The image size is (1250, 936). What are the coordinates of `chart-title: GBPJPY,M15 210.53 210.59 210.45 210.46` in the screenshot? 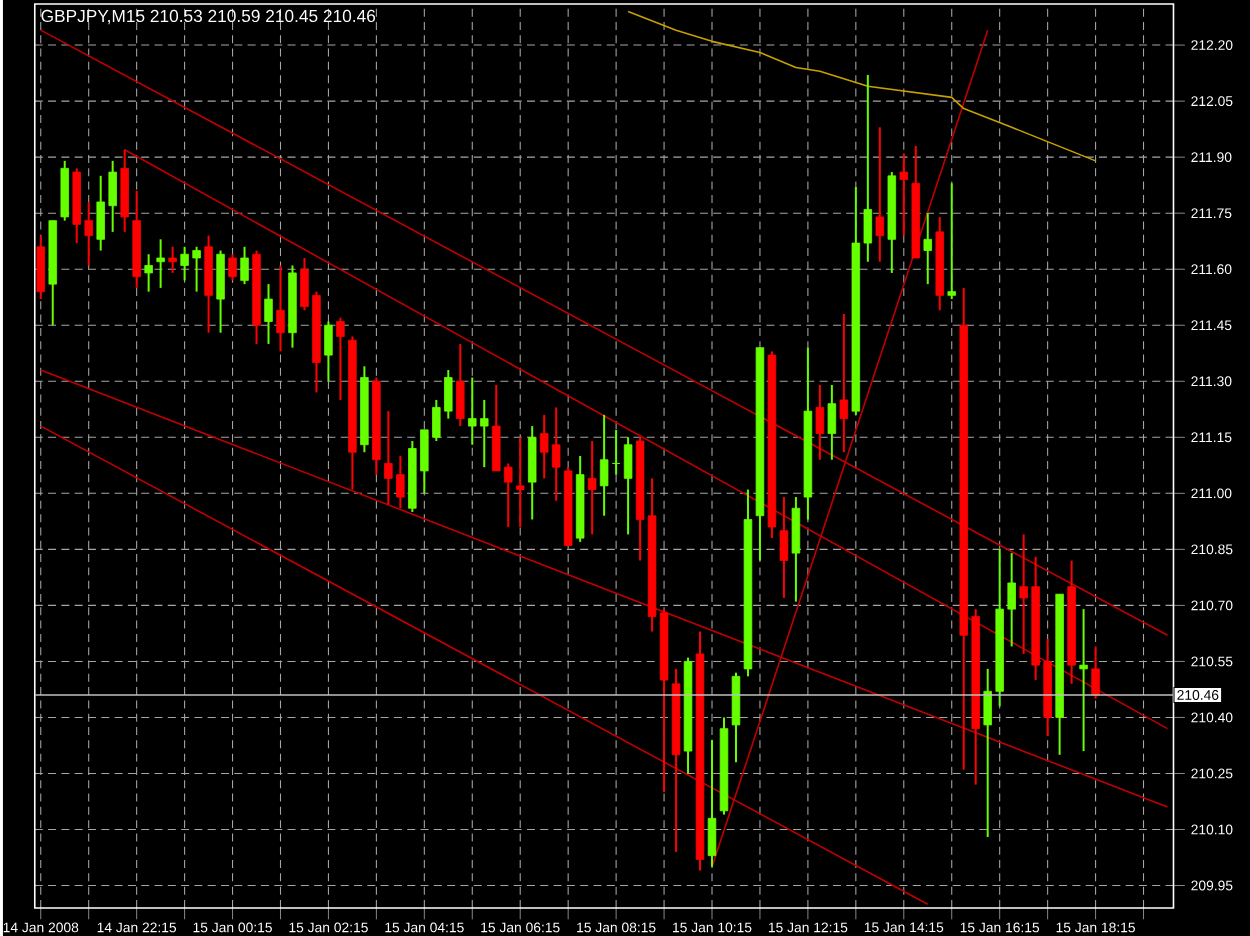 It's located at (208, 17).